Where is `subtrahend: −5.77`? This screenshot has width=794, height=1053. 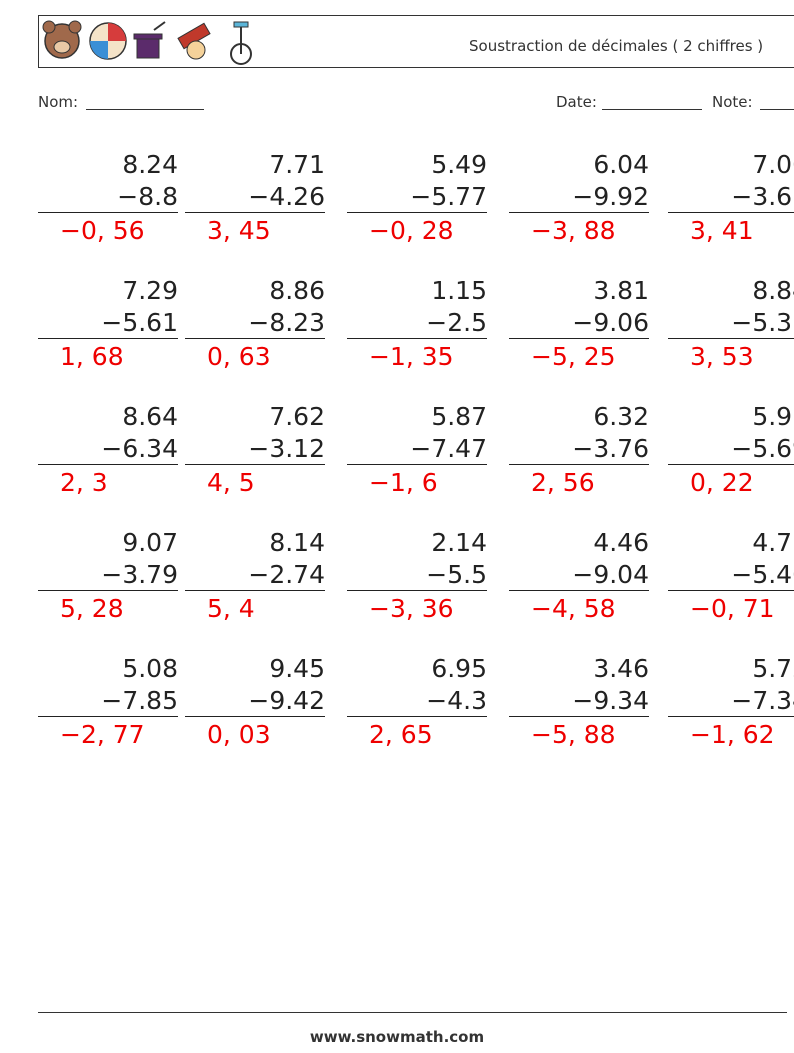 subtrahend: −5.77 is located at coordinates (417, 197).